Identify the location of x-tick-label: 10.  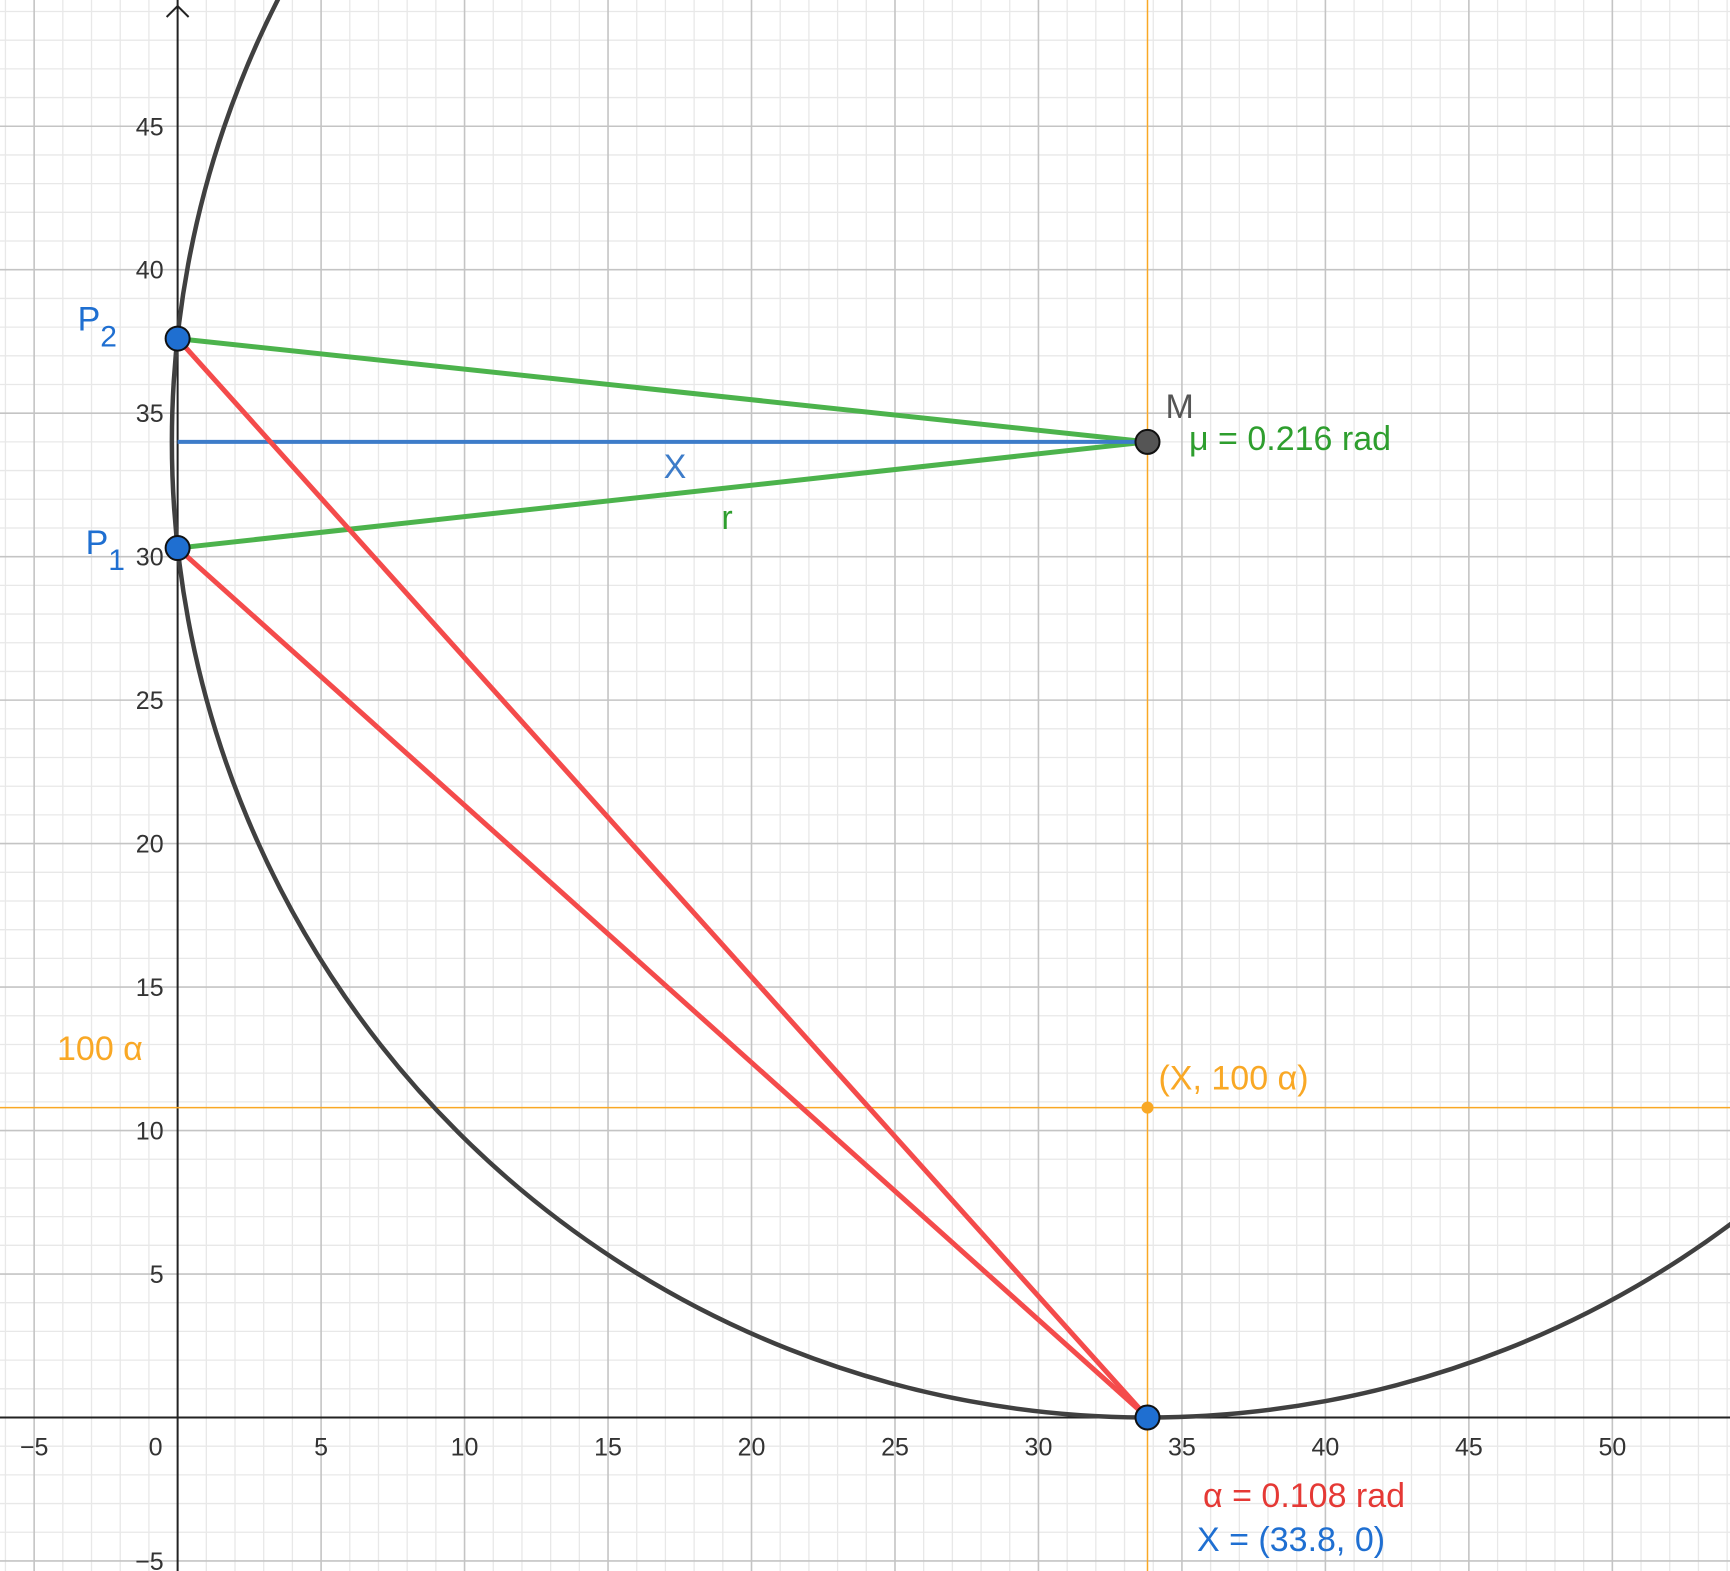
(465, 1447).